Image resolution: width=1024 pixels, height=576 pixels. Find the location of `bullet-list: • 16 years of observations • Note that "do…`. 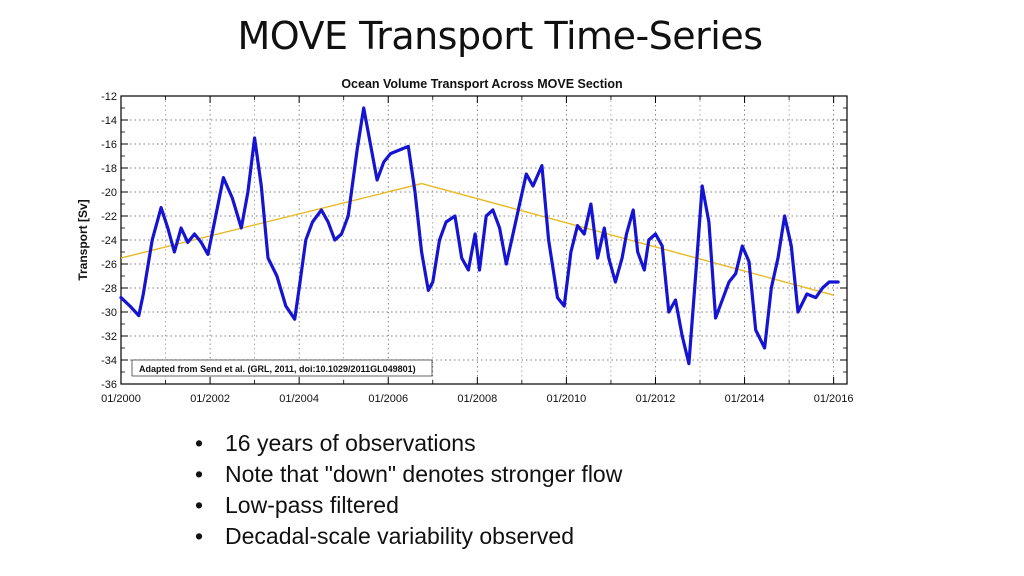

bullet-list: • 16 years of observations • Note that "do… is located at coordinates (408, 490).